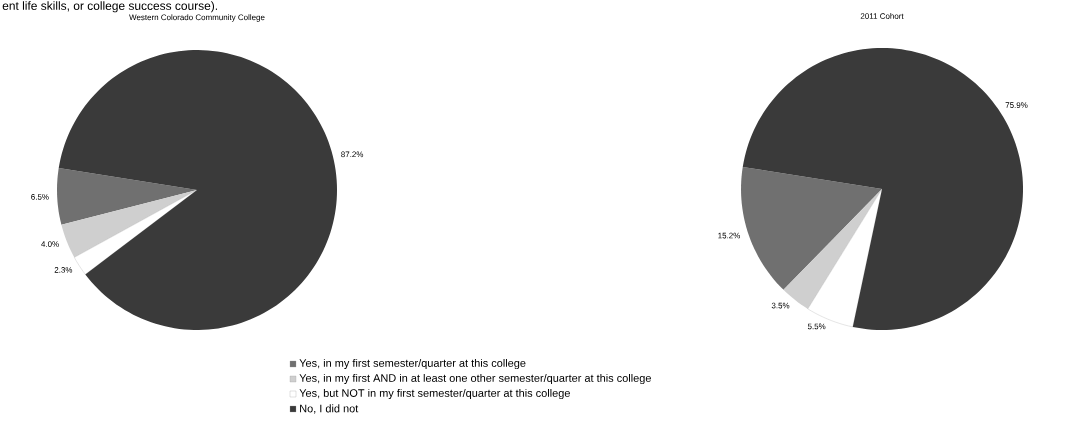 The width and height of the screenshot is (1071, 430). Describe the element at coordinates (110, 7) in the screenshot. I see `text: ent life skills, or college success course).` at that location.